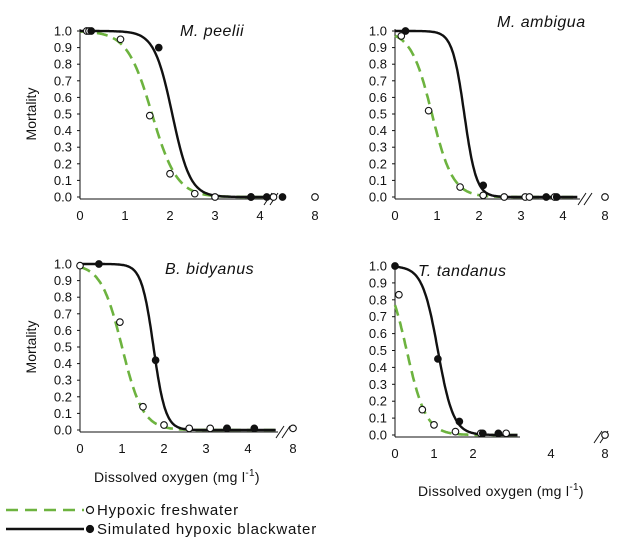 This screenshot has height=540, width=641. I want to click on axis-break, so click(283, 432).